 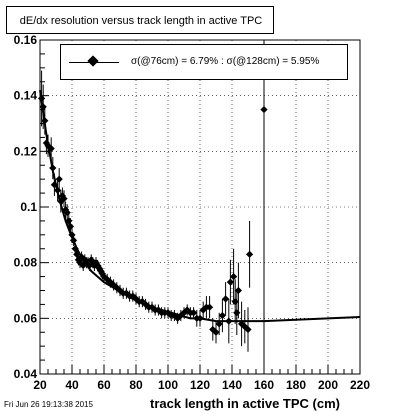 What do you see at coordinates (200, 385) in the screenshot?
I see `x-tick-label: 120` at bounding box center [200, 385].